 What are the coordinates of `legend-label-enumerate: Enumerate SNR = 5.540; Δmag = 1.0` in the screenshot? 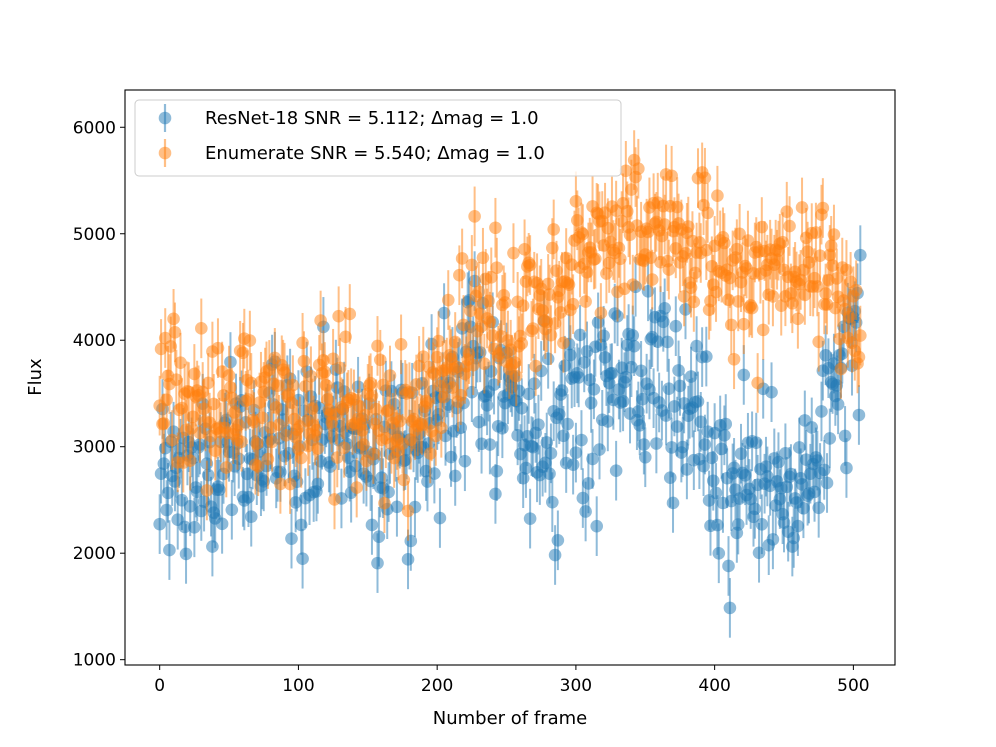 It's located at (375, 153).